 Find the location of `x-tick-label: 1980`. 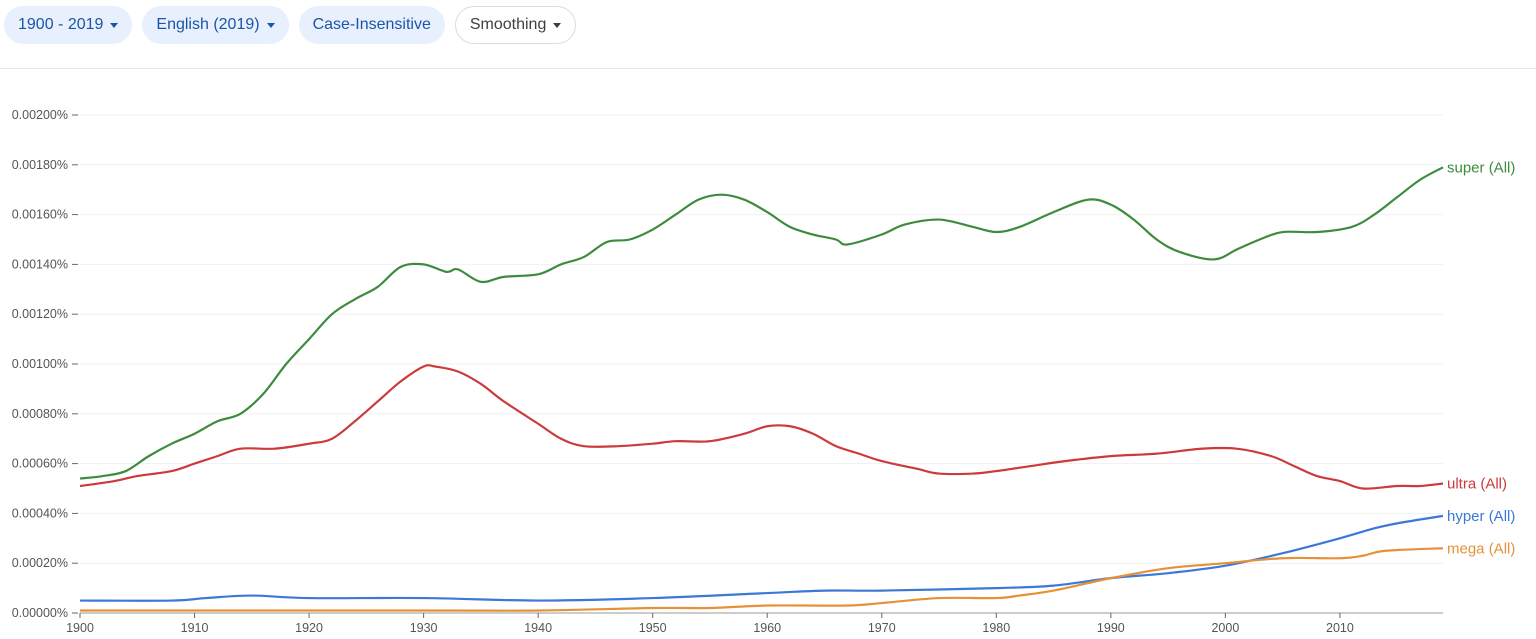

x-tick-label: 1980 is located at coordinates (996, 628).